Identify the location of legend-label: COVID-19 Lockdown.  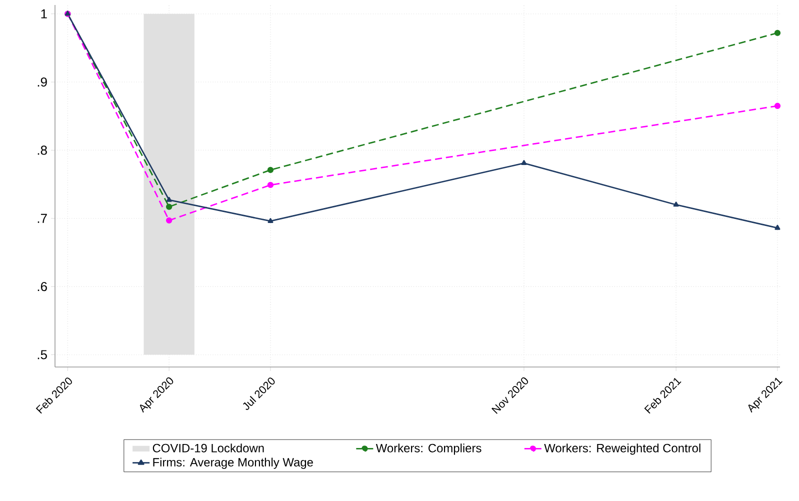
(208, 448).